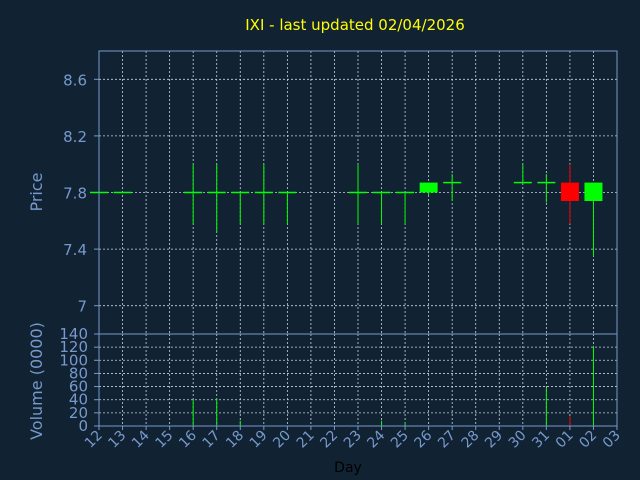 The width and height of the screenshot is (640, 480). I want to click on x-tick-label: 29, so click(494, 440).